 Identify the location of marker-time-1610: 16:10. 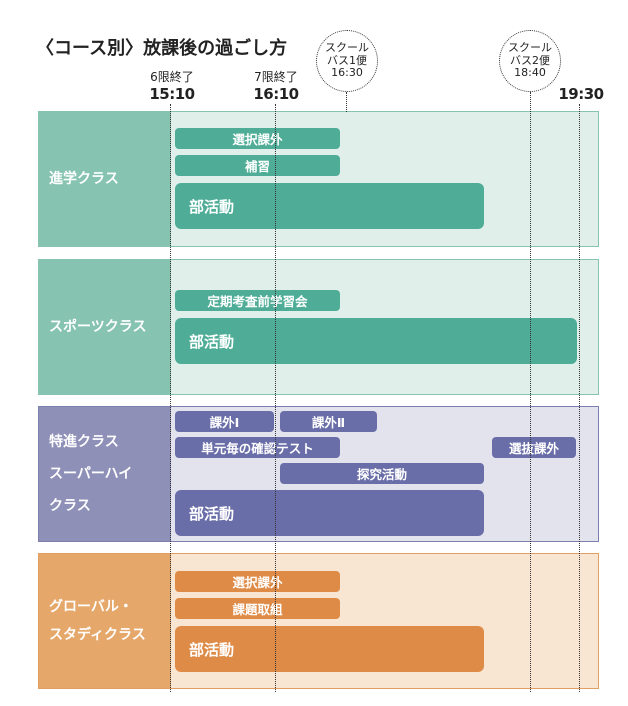
(276, 94).